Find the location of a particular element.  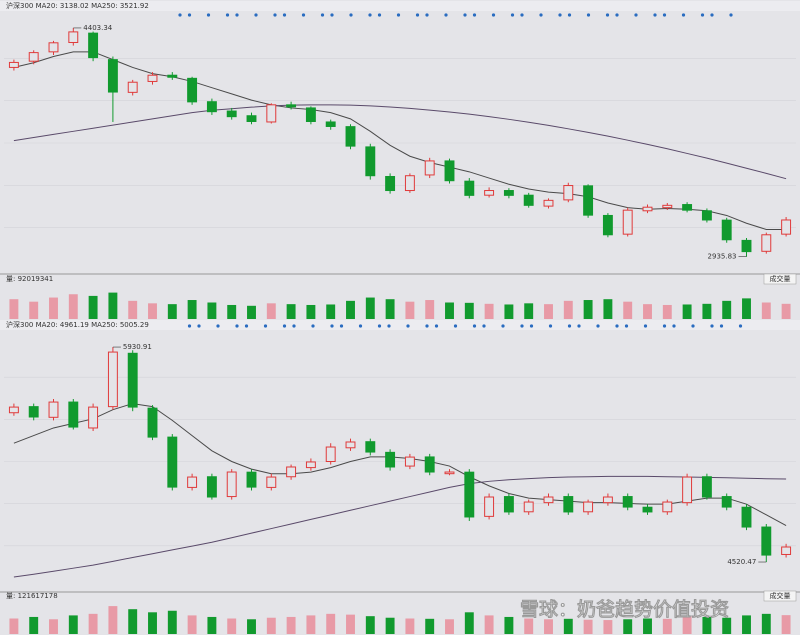

high-label: 4403.34 is located at coordinates (97, 28).